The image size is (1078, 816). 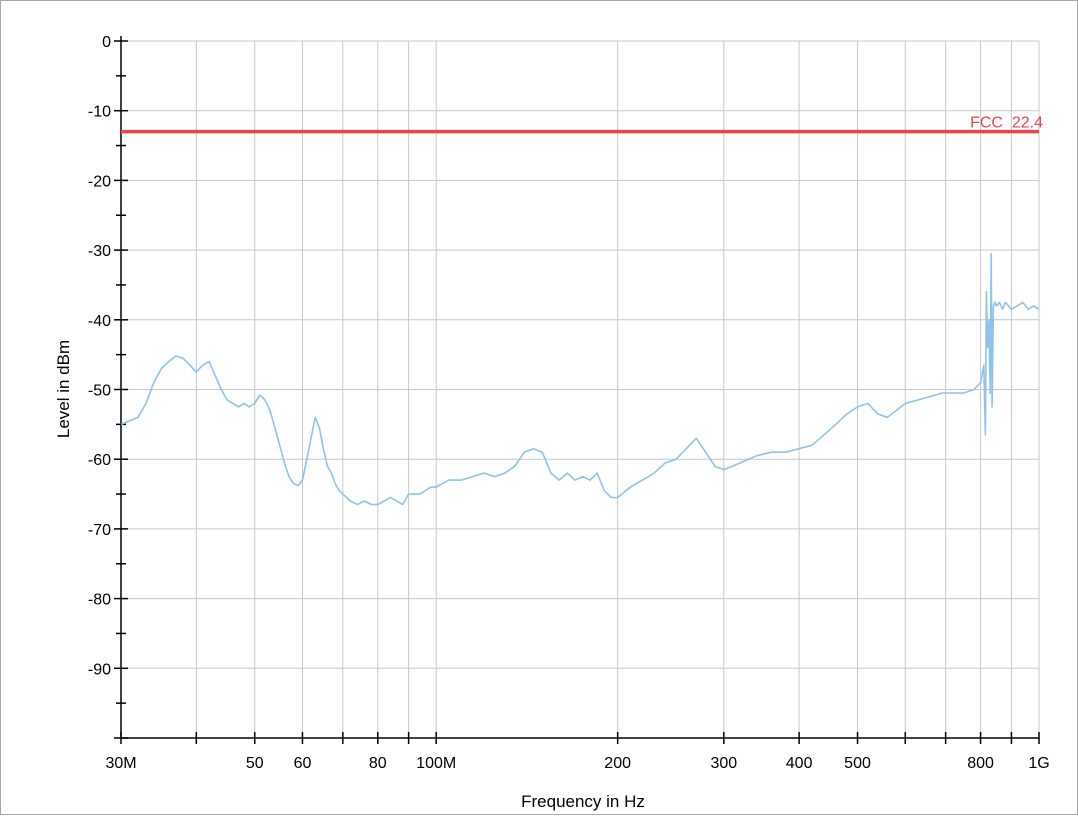 I want to click on x-tick-label: 300, so click(x=723, y=763).